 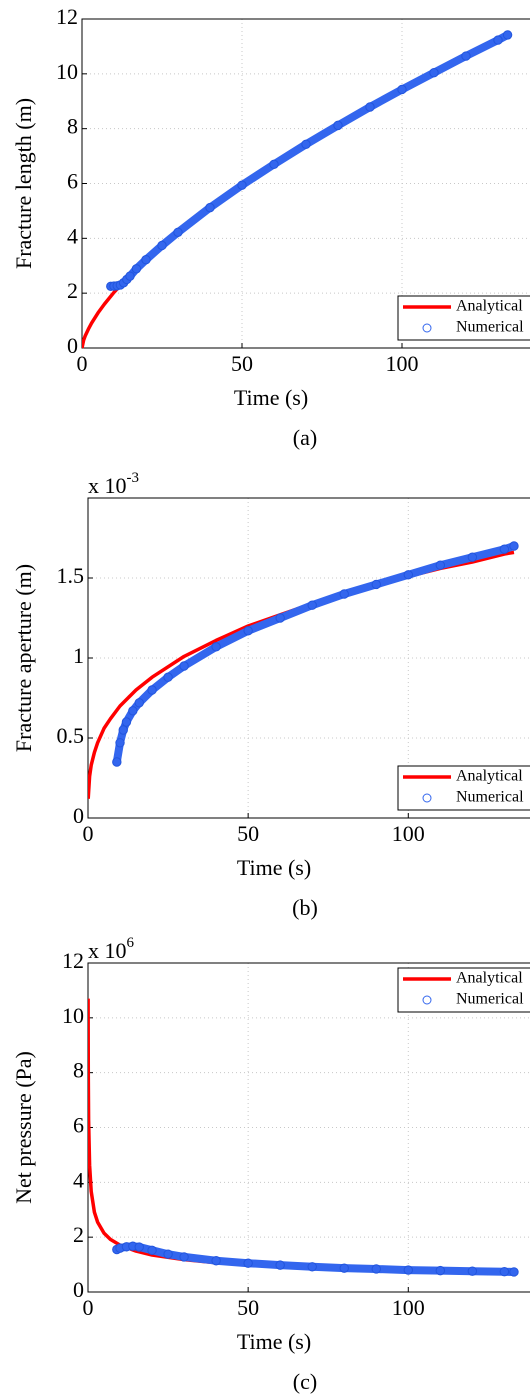 I want to click on y-tick-label: 1.5, so click(x=71, y=575).